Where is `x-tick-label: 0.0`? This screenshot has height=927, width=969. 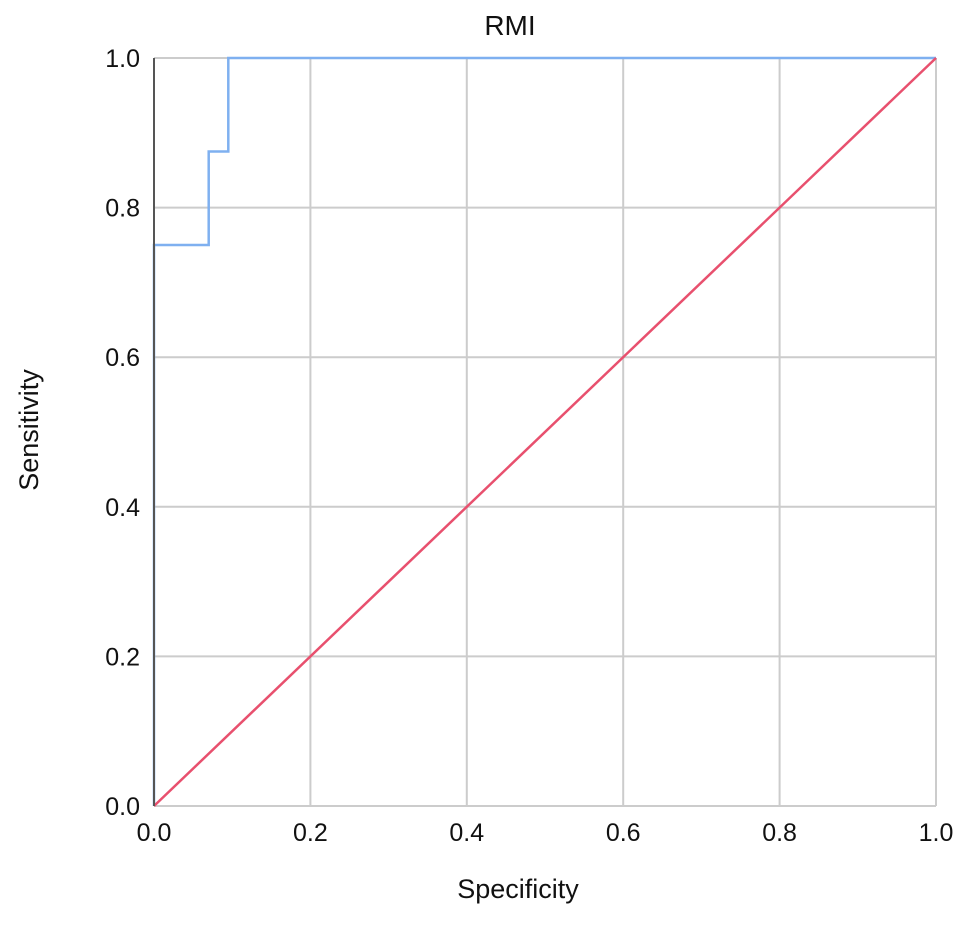 x-tick-label: 0.0 is located at coordinates (154, 833).